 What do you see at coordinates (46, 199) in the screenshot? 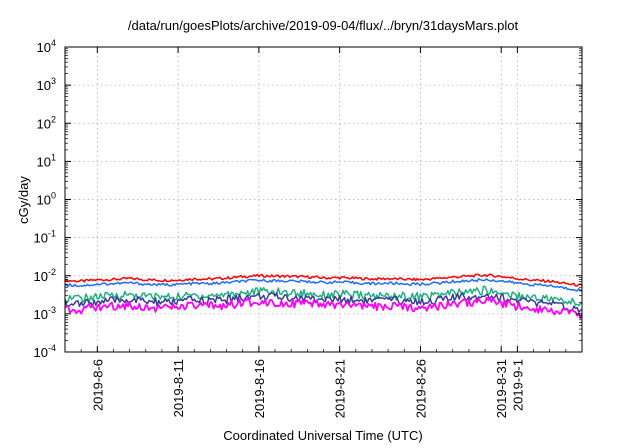
I see `y-tick-label: 10⁰` at bounding box center [46, 199].